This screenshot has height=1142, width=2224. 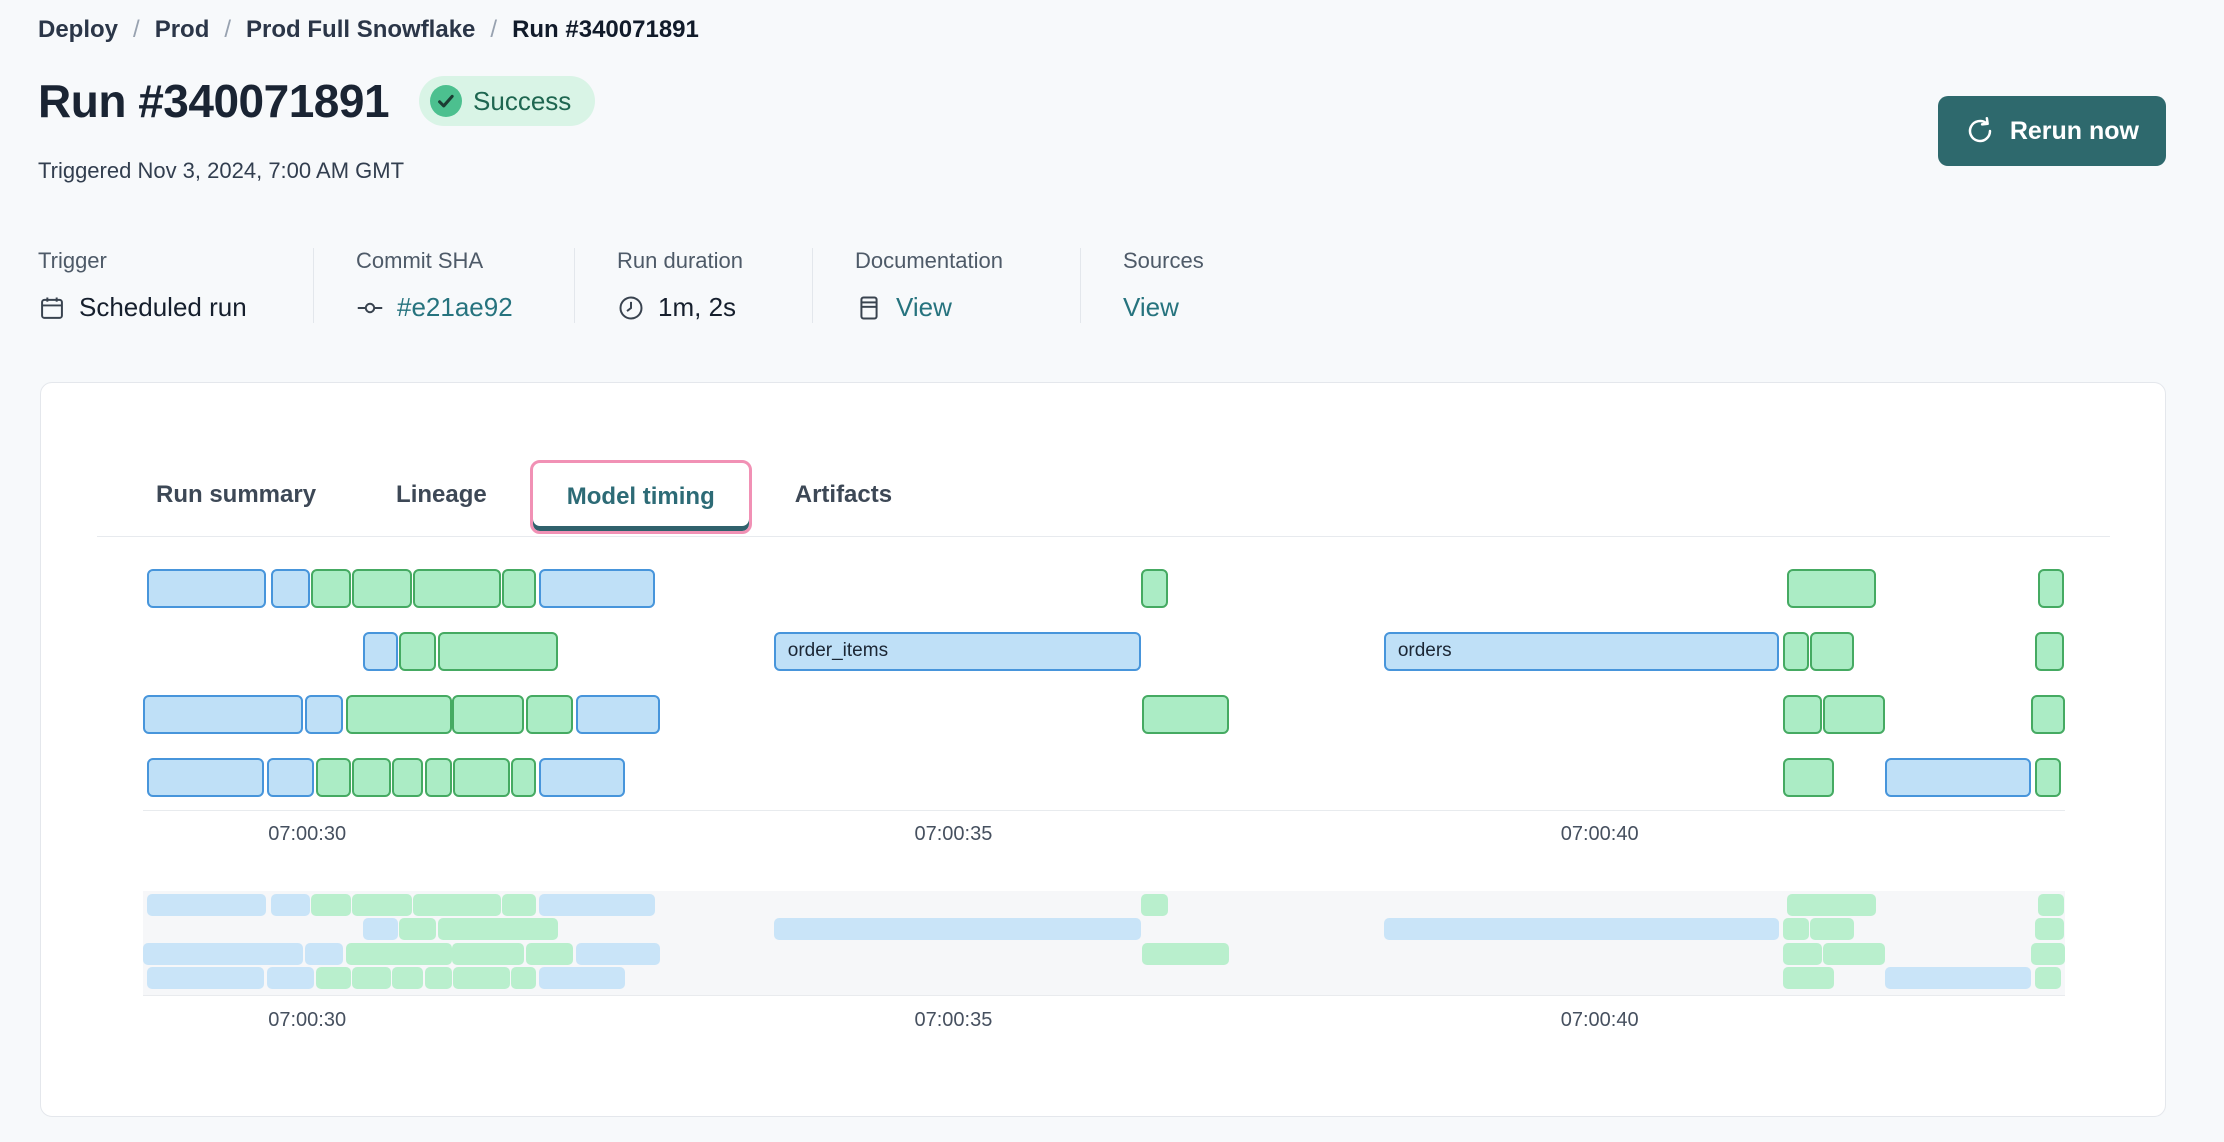 What do you see at coordinates (1157, 285) in the screenshot?
I see `meta-sources: Sources View` at bounding box center [1157, 285].